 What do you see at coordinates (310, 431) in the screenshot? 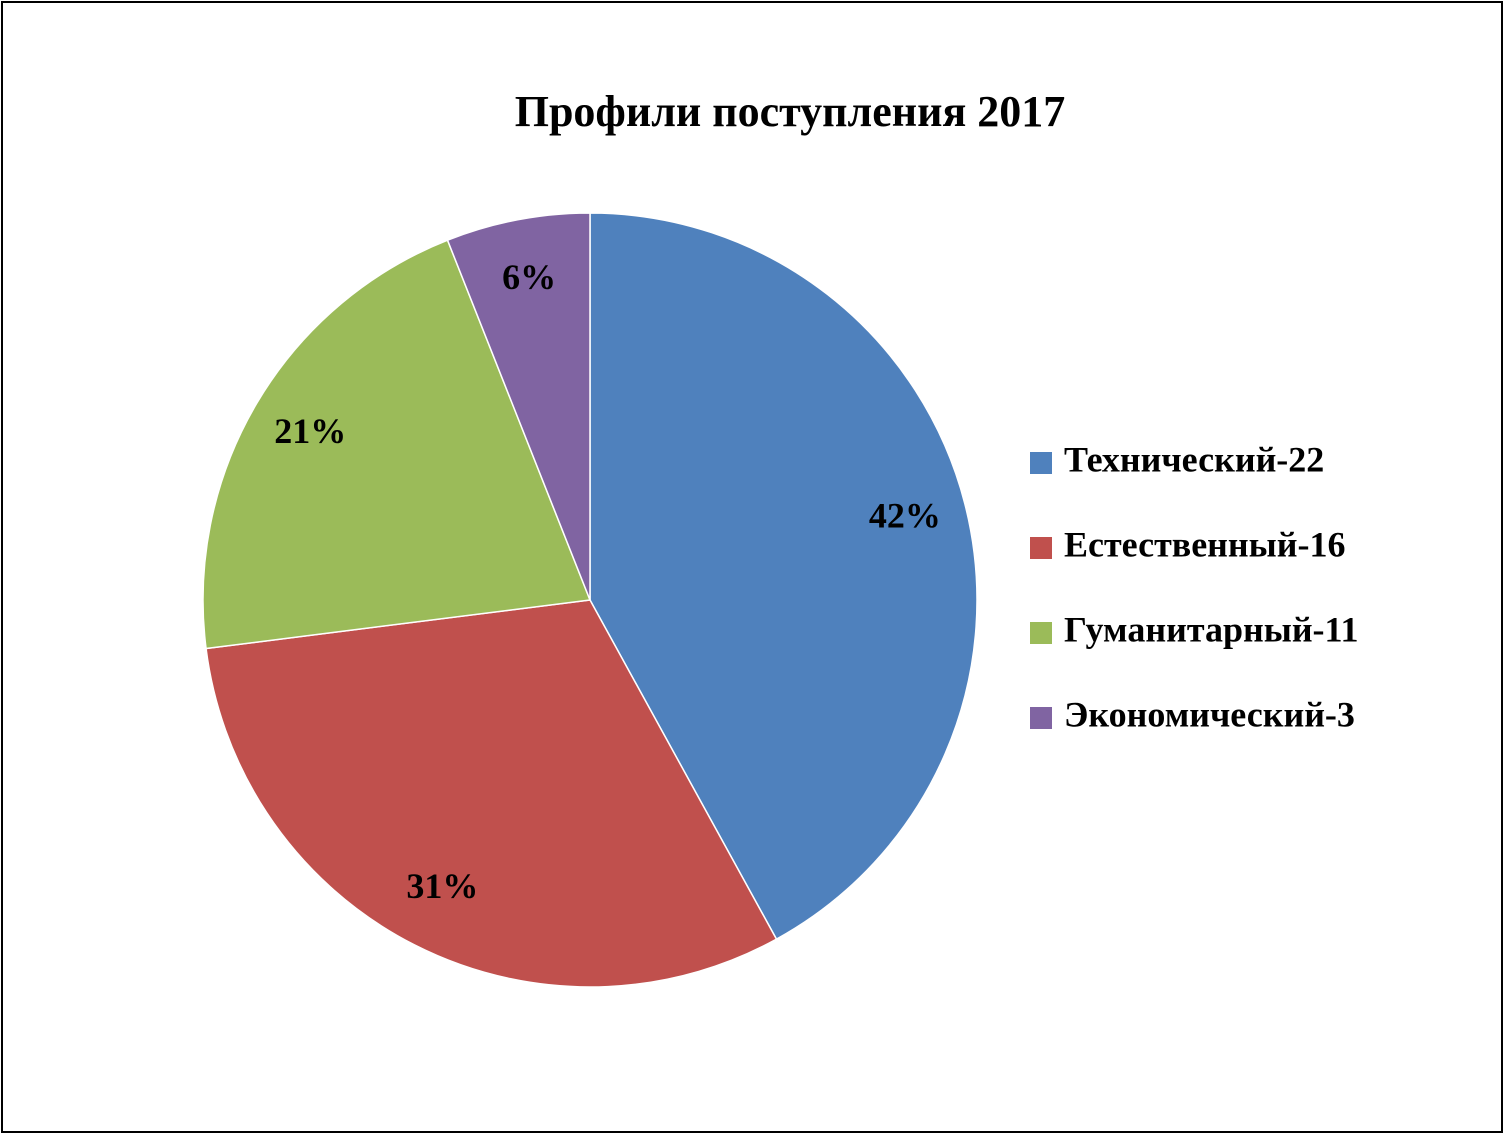
I see `data-label: 21%` at bounding box center [310, 431].